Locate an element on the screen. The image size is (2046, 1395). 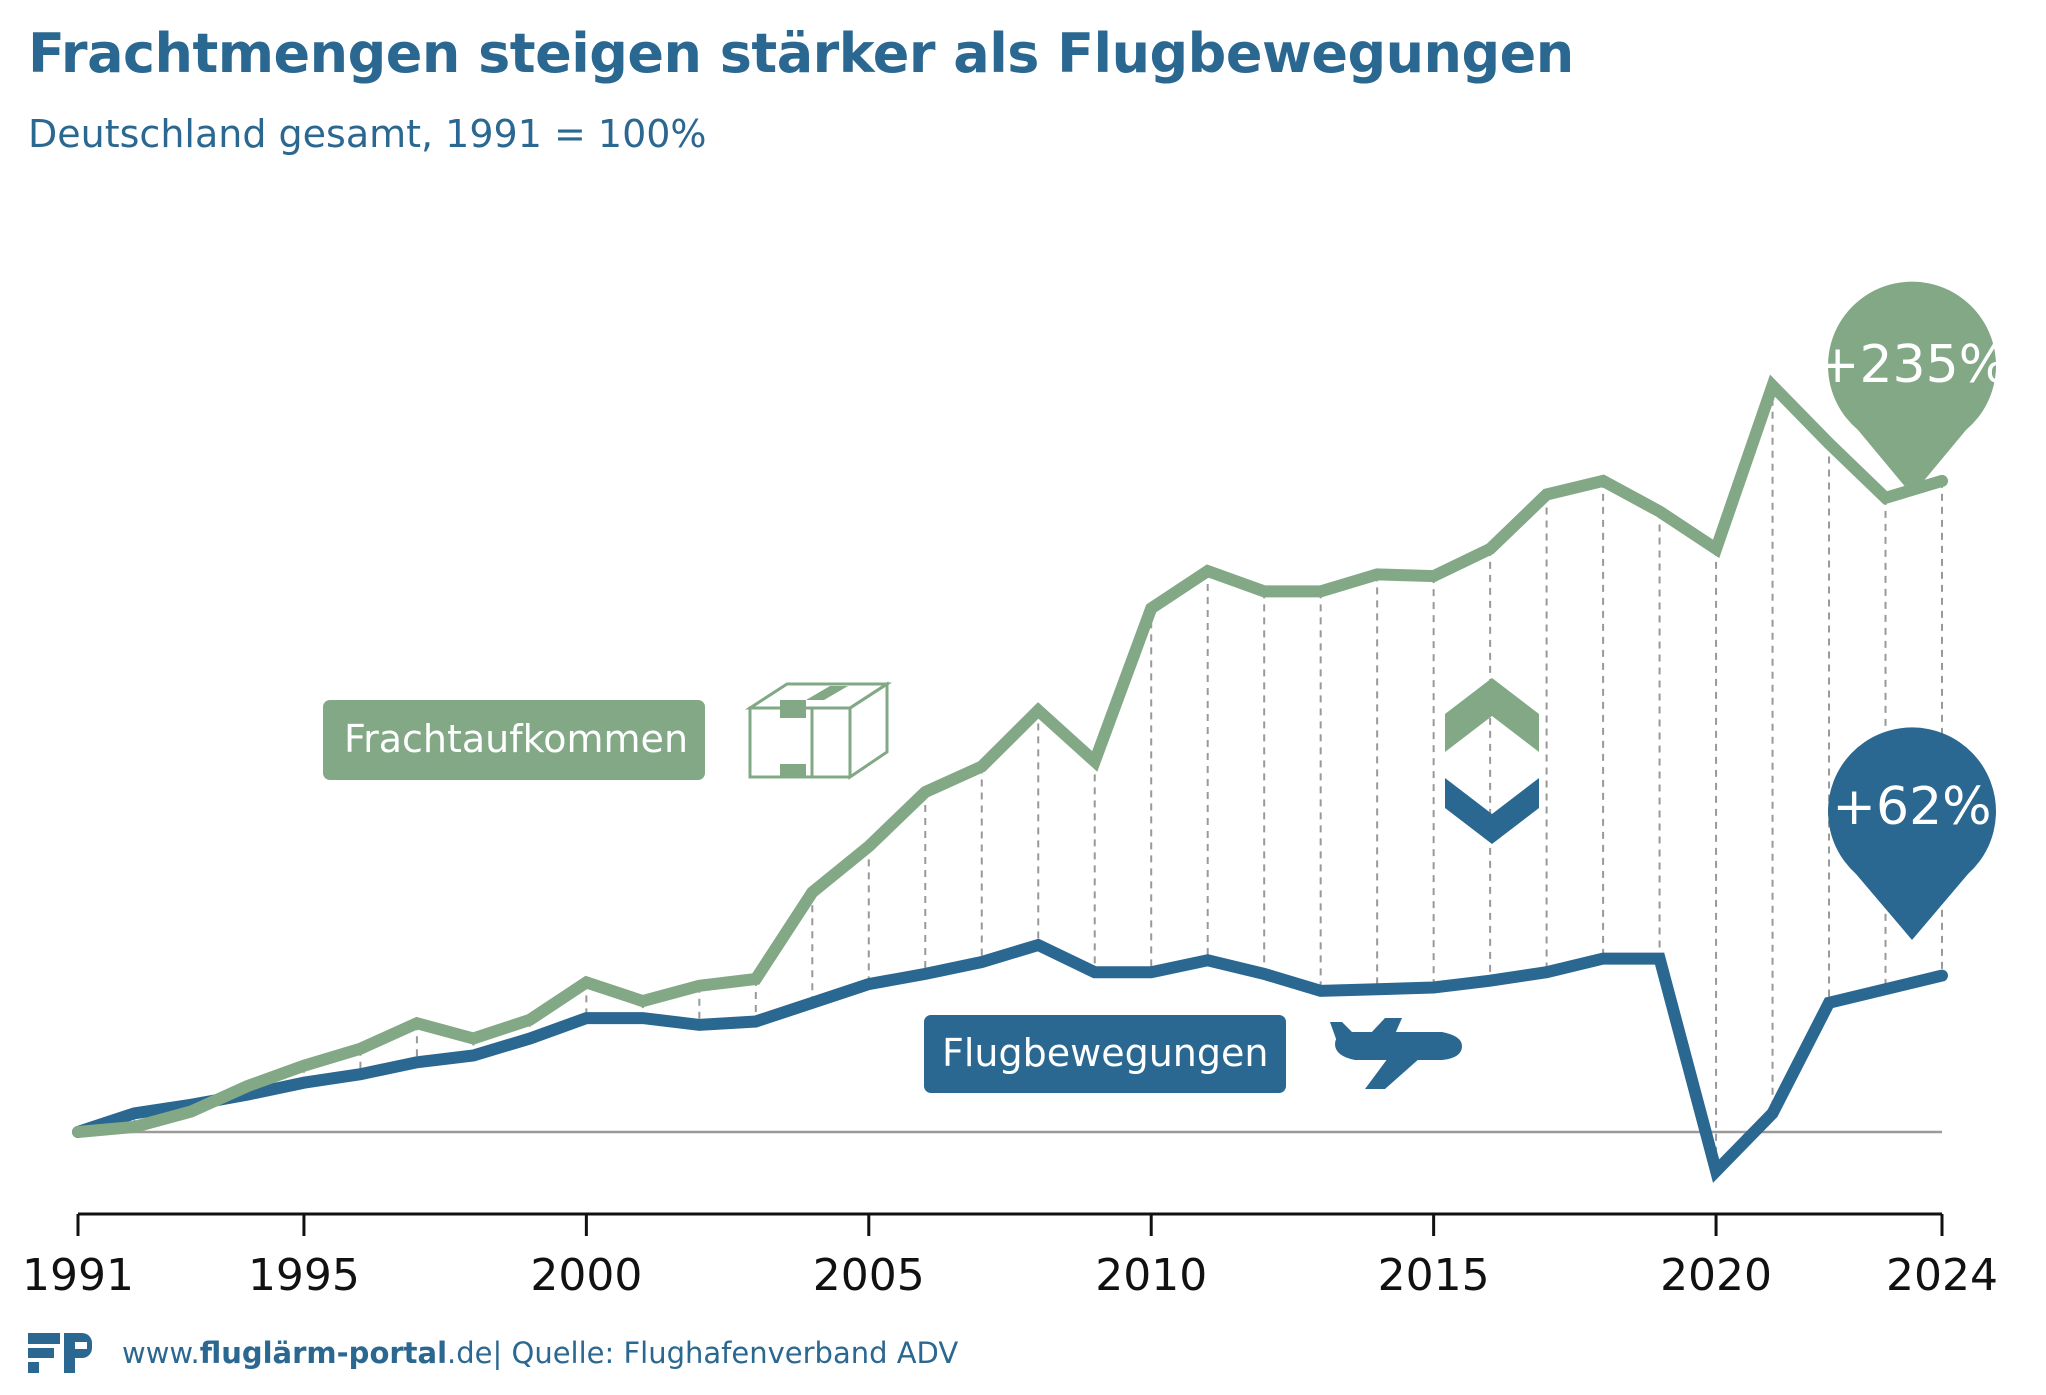
x-tick-label-2015: 2015 is located at coordinates (1434, 1275).